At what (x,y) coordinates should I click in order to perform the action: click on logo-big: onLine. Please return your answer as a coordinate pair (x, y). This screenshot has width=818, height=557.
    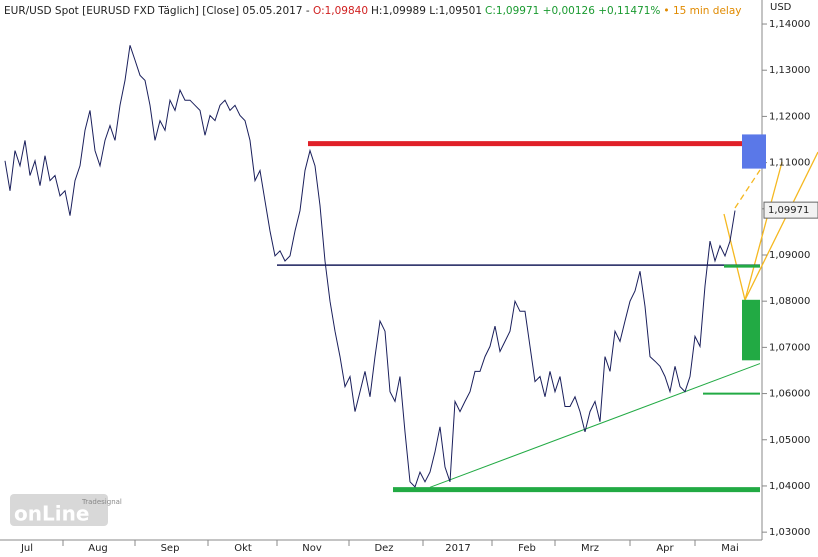
    Looking at the image, I should click on (51, 514).